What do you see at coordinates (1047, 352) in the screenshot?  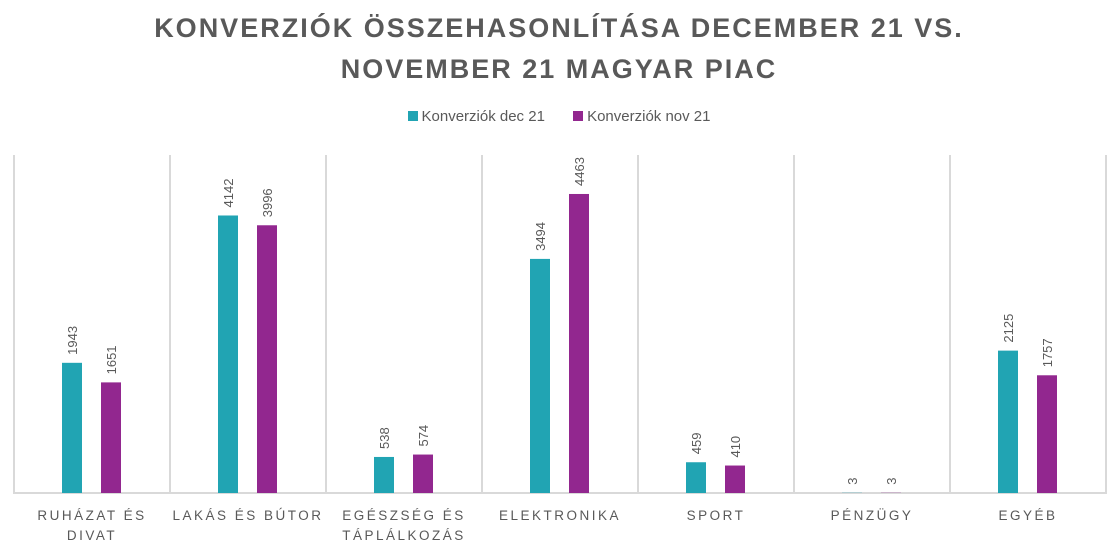 I see `data-label: 1757` at bounding box center [1047, 352].